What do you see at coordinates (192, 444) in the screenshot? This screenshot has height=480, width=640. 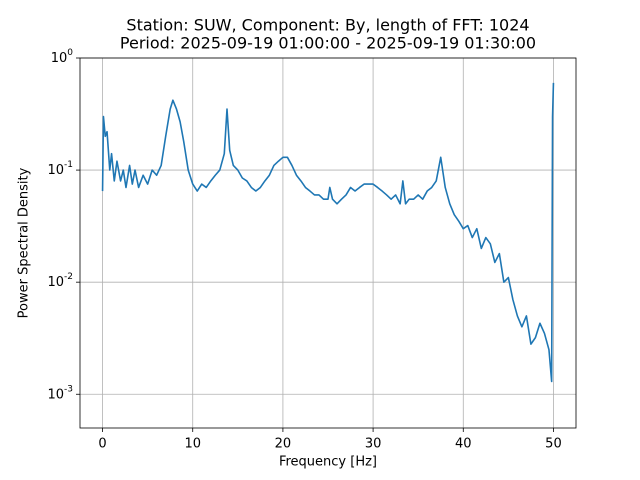 I see `x-tick-label: 10` at bounding box center [192, 444].